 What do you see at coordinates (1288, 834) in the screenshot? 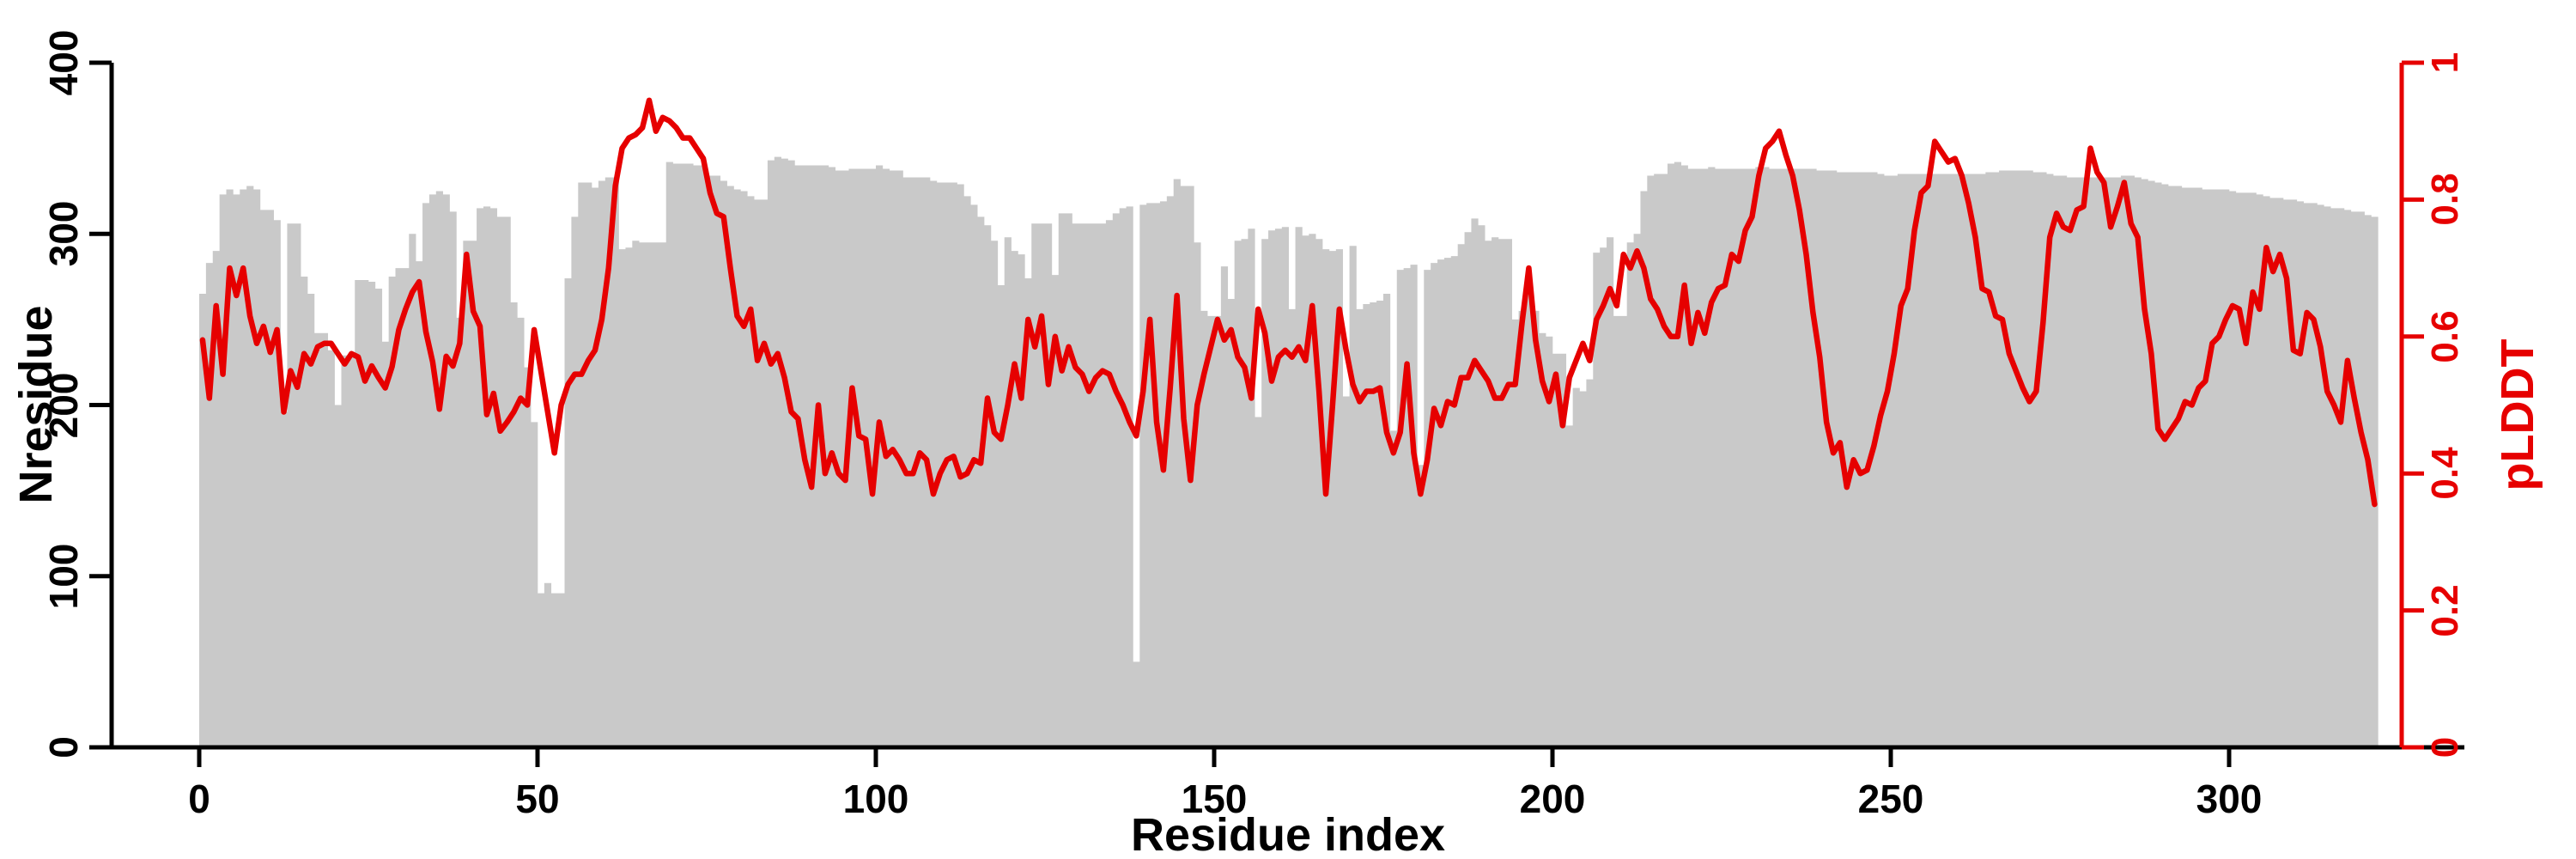
I see `x-axis-title: Residue index` at bounding box center [1288, 834].